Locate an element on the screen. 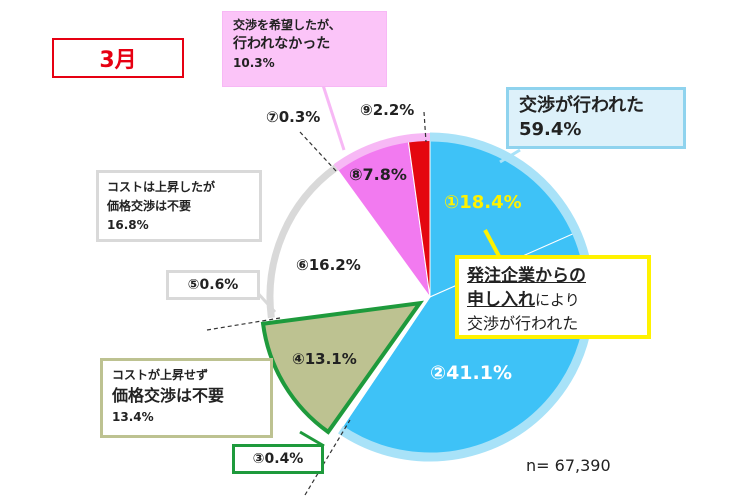 This screenshot has height=498, width=747. group-label-not-negotiated: 交渉を希望したが、 行われなかった 10.3% is located at coordinates (304, 49).